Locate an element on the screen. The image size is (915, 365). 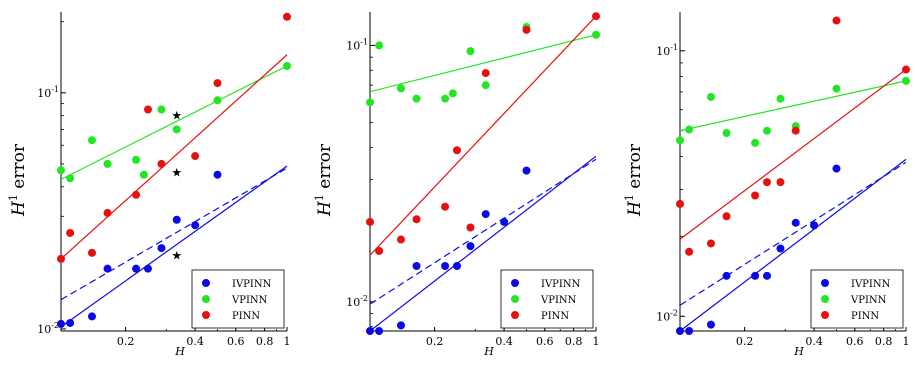
x-tick-label: 0.2 is located at coordinates (126, 341).